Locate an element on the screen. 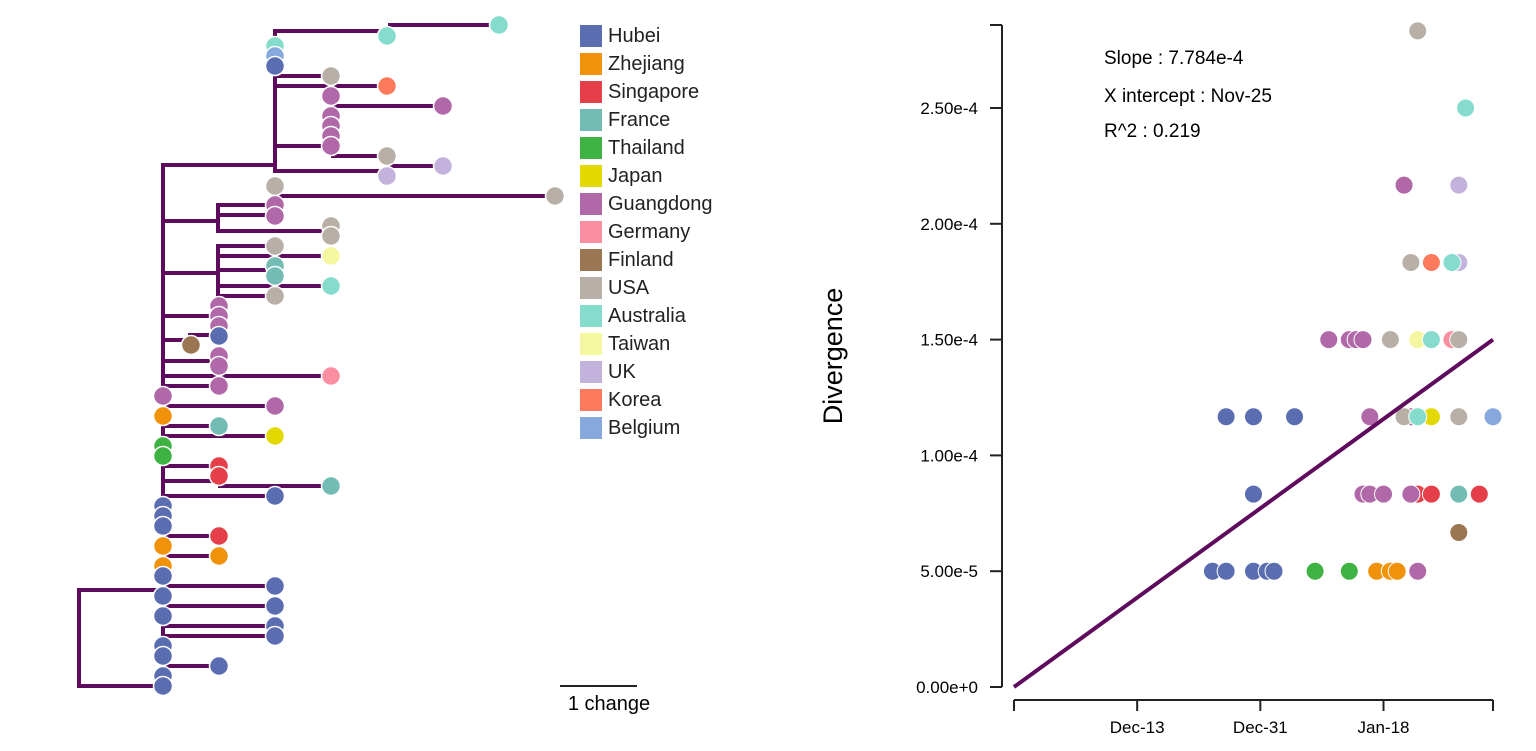  legend-label: Korea is located at coordinates (635, 399).